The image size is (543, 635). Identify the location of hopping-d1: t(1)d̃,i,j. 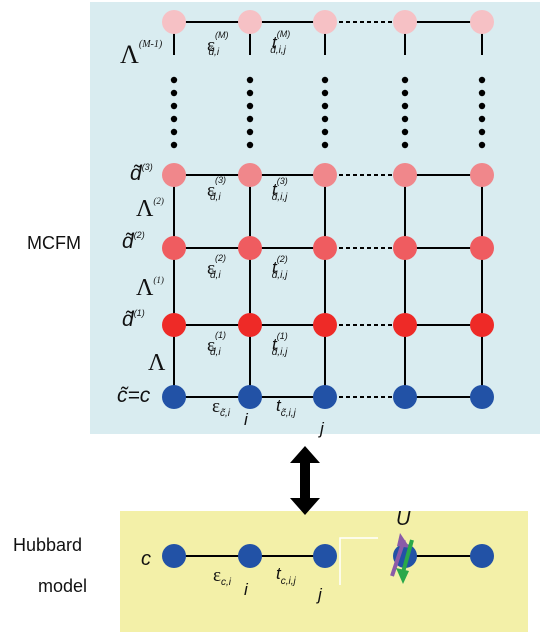
(279, 344).